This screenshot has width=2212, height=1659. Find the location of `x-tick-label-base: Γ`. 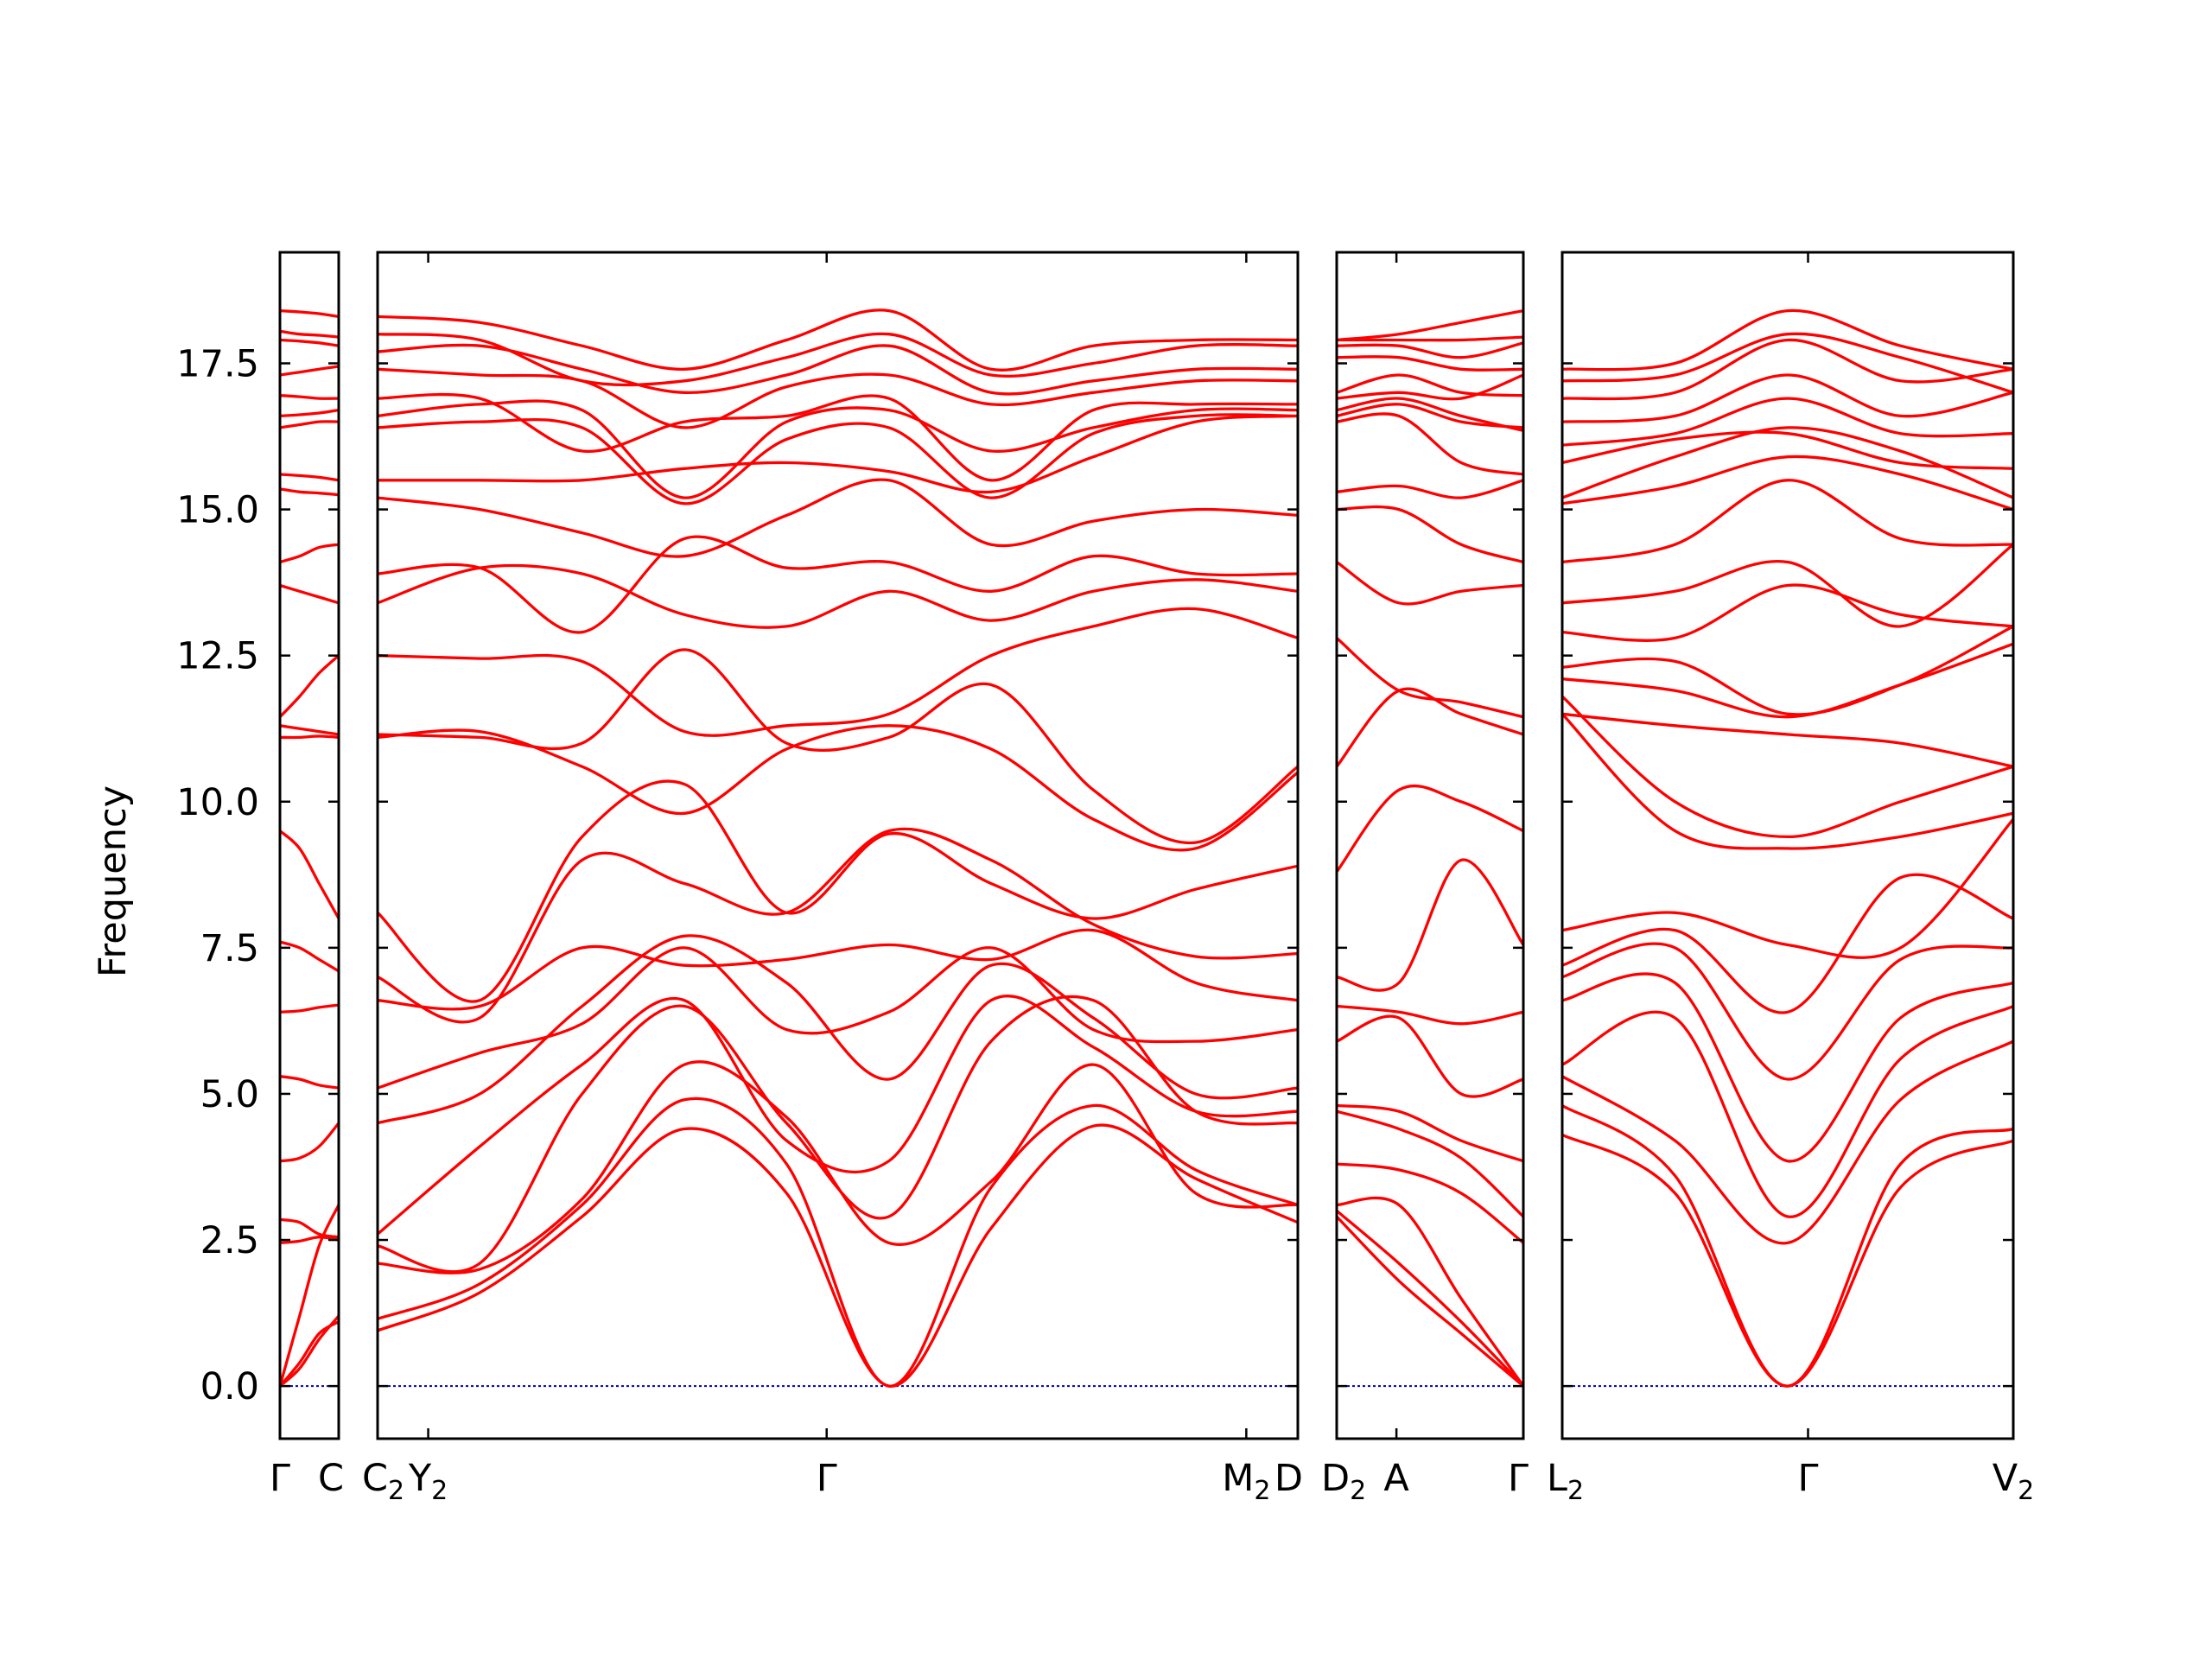

x-tick-label-base: Γ is located at coordinates (1808, 1478).